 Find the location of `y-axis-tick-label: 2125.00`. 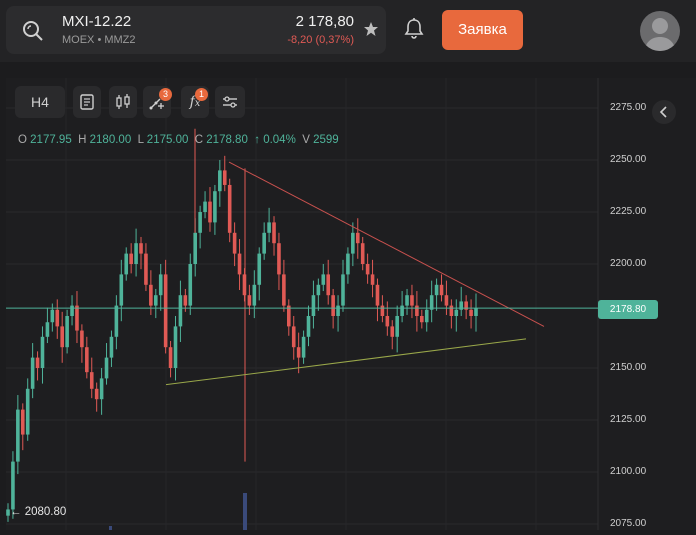

y-axis-tick-label: 2125.00 is located at coordinates (628, 419).